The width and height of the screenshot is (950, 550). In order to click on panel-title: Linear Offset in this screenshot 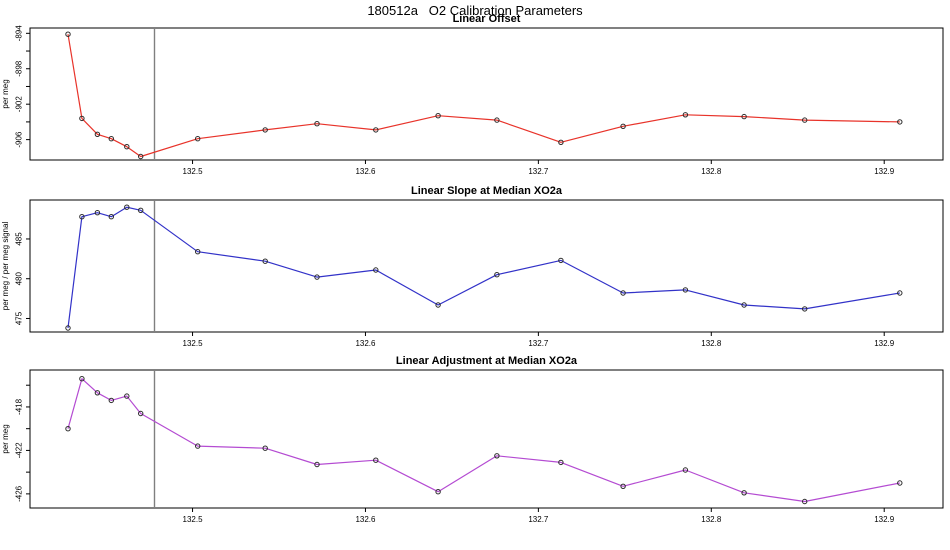, I will do `click(487, 19)`.